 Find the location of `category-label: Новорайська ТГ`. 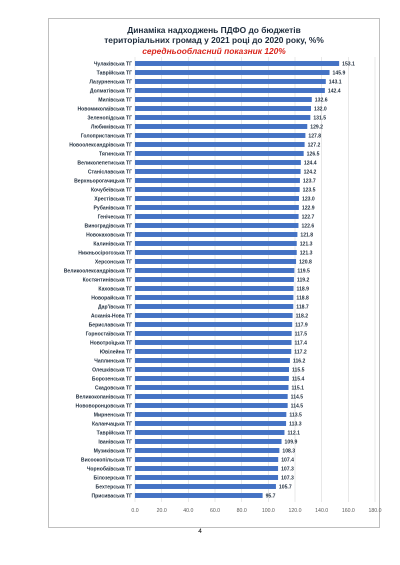

category-label: Новорайська ТГ is located at coordinates (111, 297).